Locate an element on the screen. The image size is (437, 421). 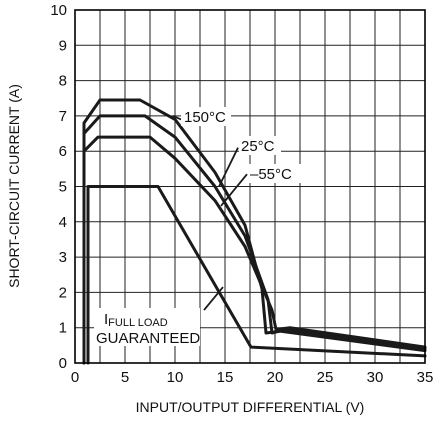
y-tick-label: 9 is located at coordinates (63, 45).